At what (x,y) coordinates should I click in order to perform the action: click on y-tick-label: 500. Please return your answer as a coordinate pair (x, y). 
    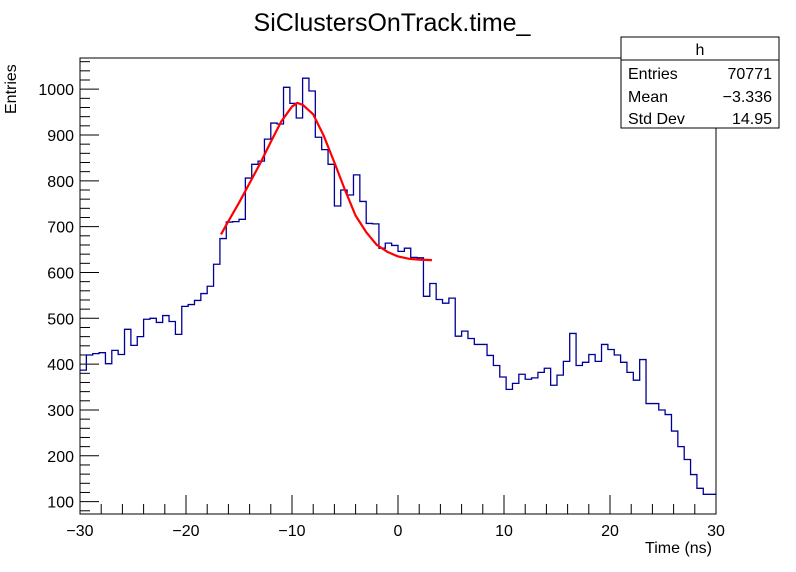
    Looking at the image, I should click on (60, 319).